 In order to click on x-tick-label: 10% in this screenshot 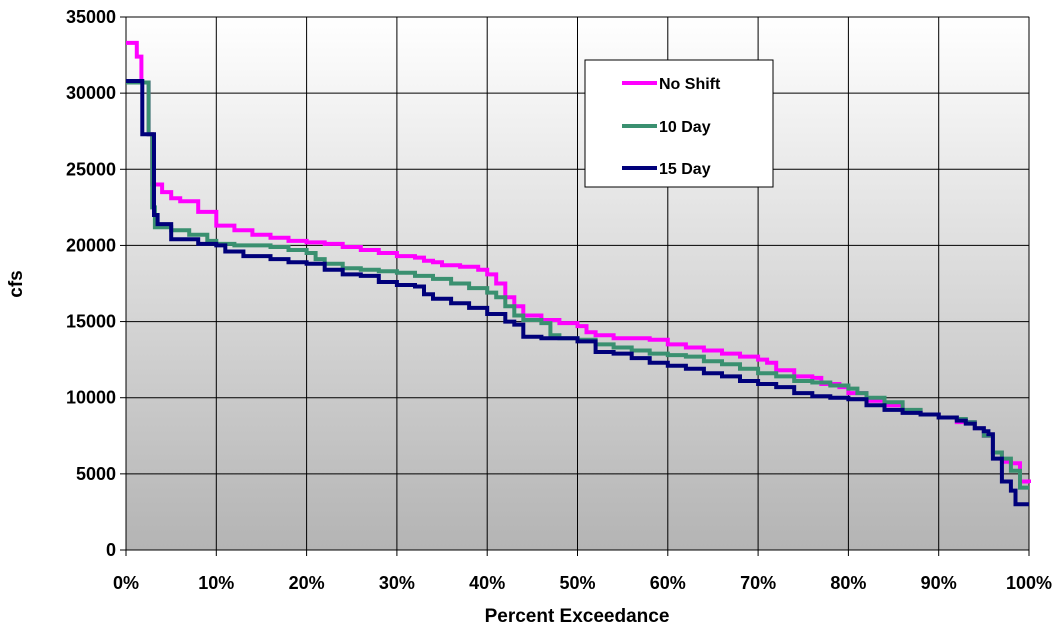, I will do `click(216, 583)`.